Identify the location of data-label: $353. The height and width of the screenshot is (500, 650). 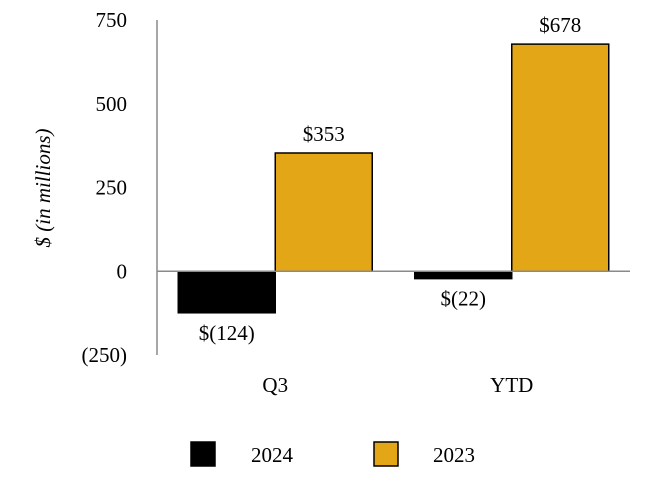
(324, 134).